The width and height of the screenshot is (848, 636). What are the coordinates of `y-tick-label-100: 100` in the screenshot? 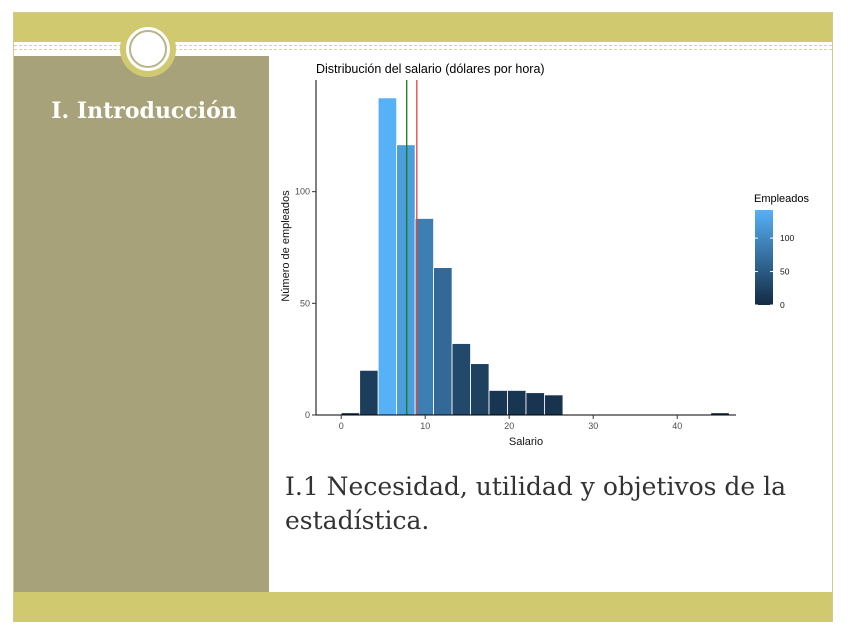 It's located at (302, 192).